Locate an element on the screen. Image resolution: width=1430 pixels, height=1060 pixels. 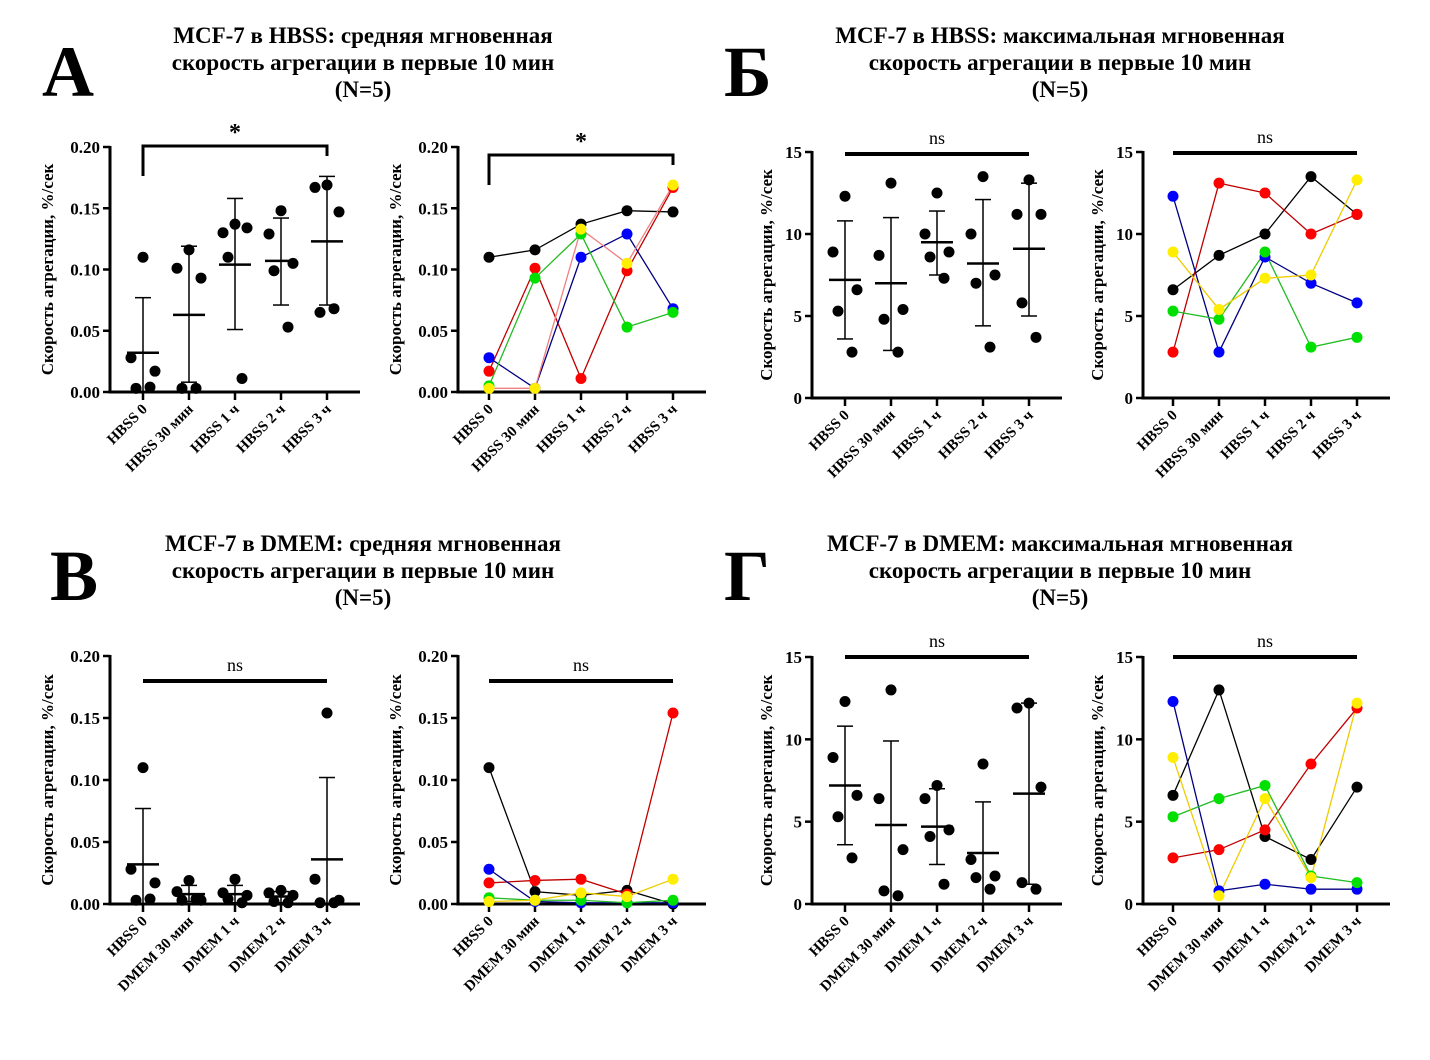
y-tick-label: 0.15 is located at coordinates (433, 718).